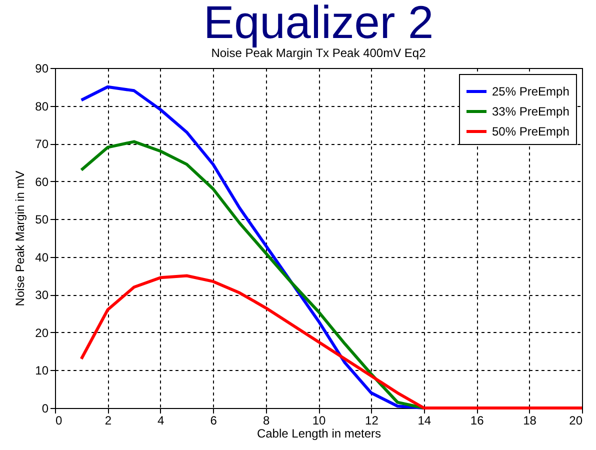 The image size is (596, 450). Describe the element at coordinates (372, 421) in the screenshot. I see `x-tick-label: 12` at that location.